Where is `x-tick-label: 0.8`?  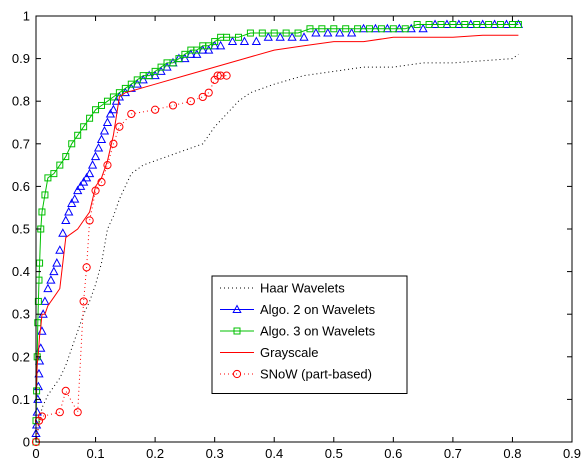 x-tick-label: 0.8 is located at coordinates (512, 453).